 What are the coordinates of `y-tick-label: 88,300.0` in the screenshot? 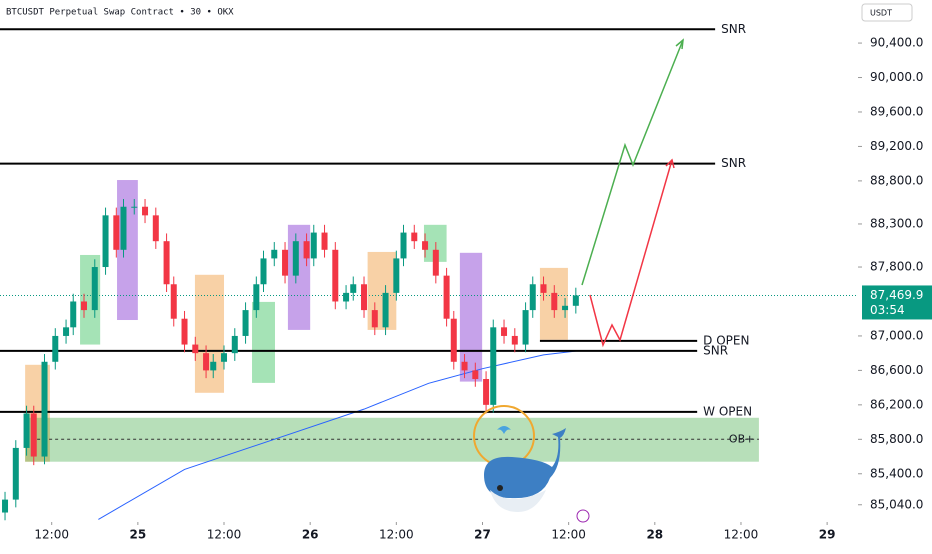 It's located at (896, 223).